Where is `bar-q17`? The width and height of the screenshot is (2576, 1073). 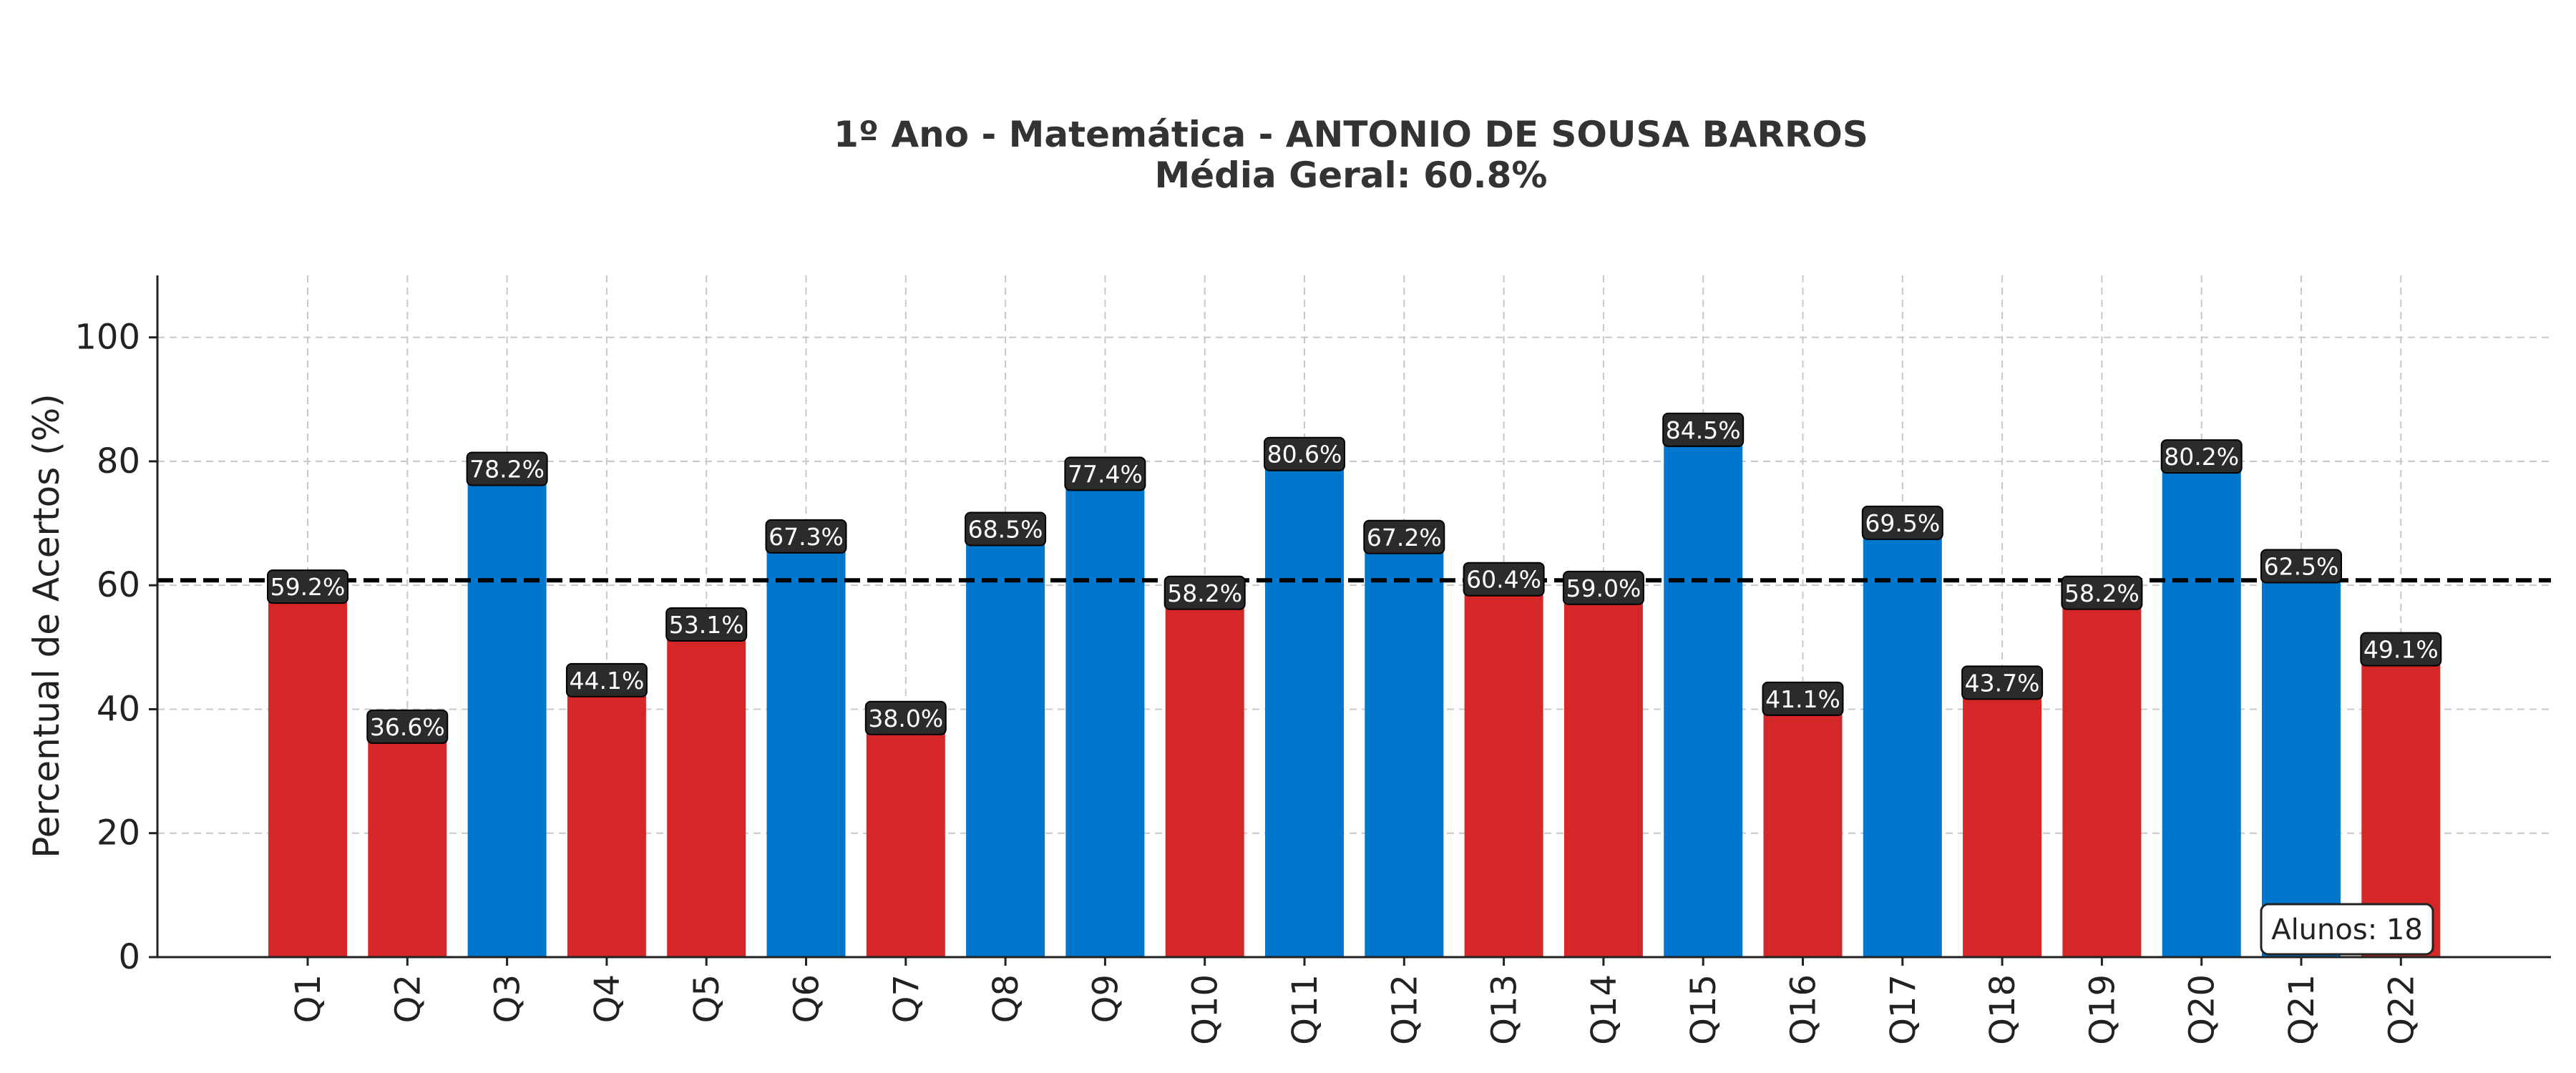 bar-q17 is located at coordinates (1902, 741).